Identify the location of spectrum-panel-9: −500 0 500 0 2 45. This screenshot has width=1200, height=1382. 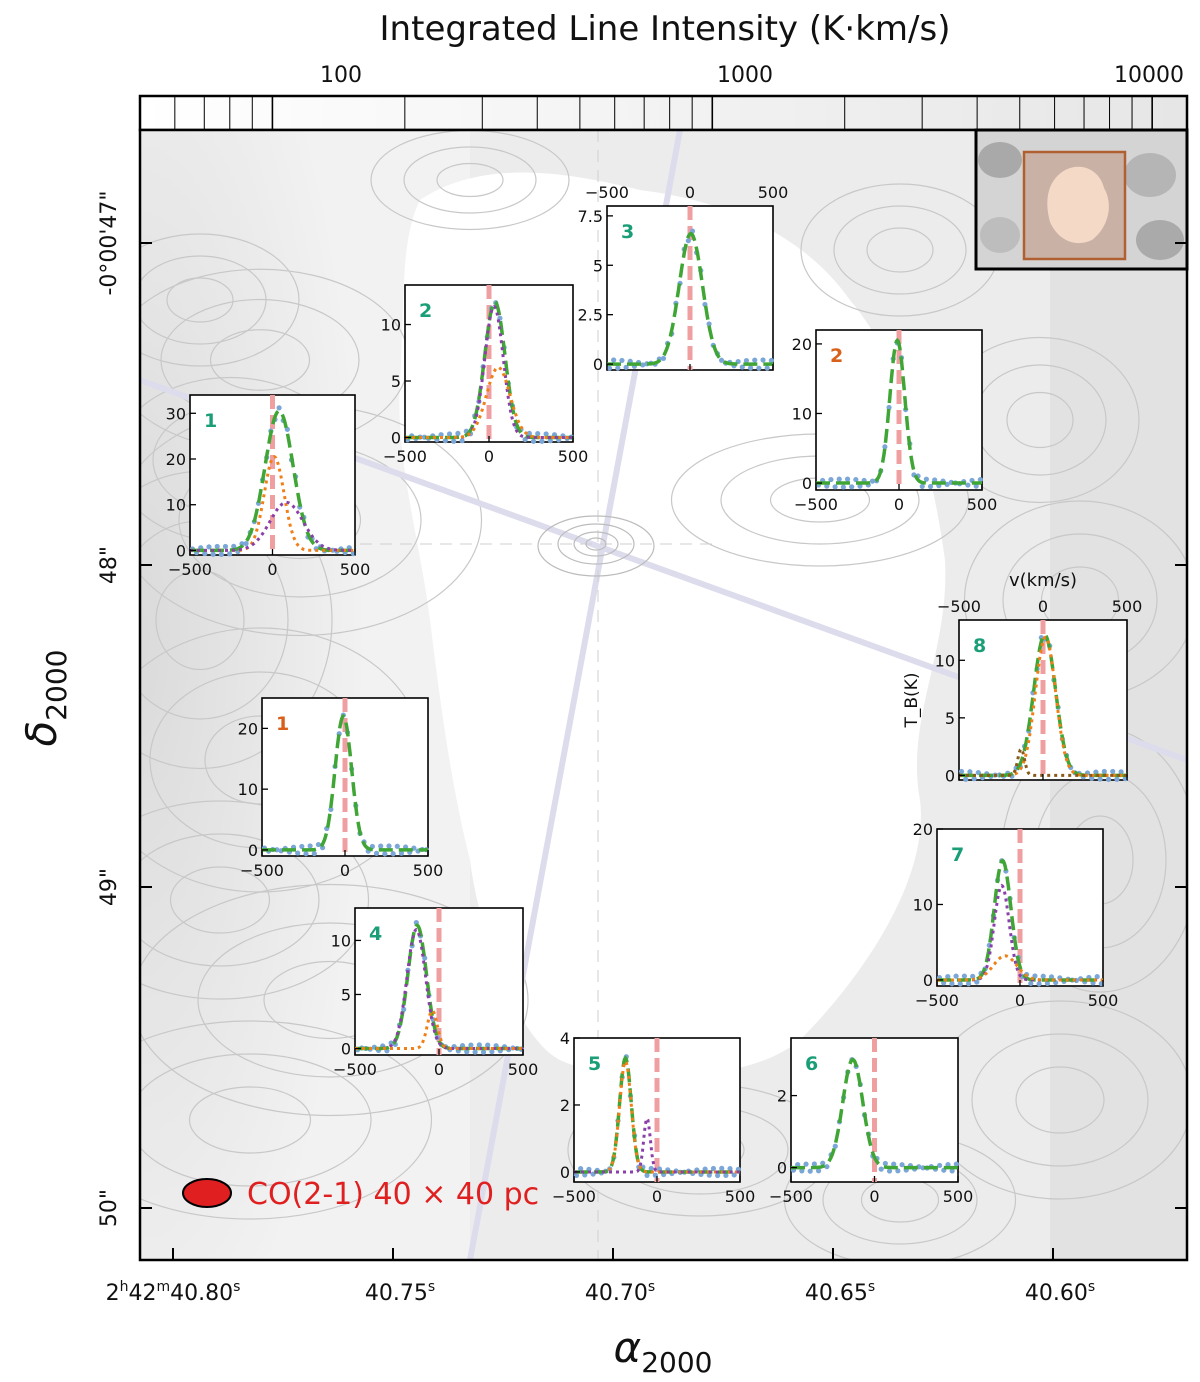
(653, 1117).